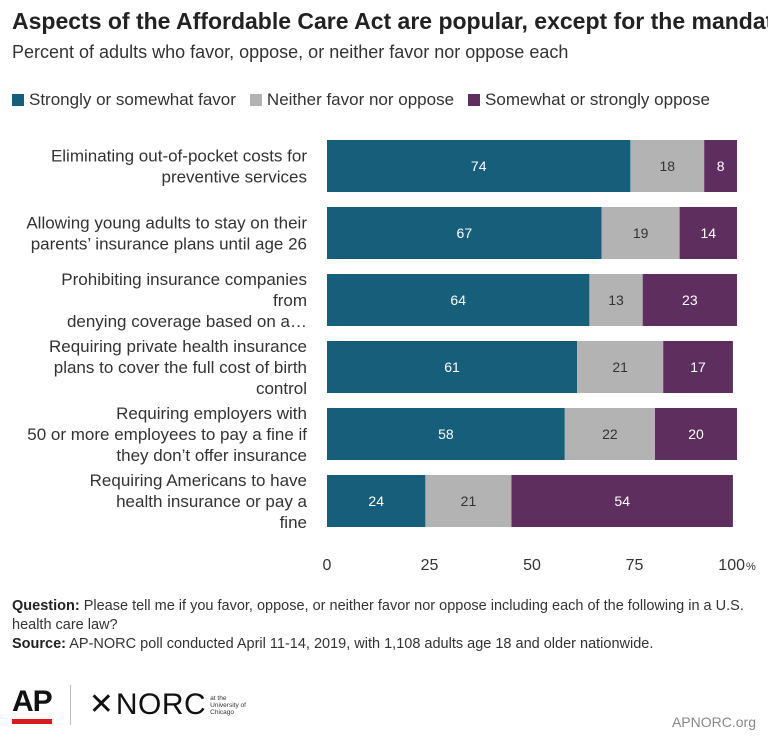 The width and height of the screenshot is (768, 741). I want to click on data-label: 23, so click(690, 300).